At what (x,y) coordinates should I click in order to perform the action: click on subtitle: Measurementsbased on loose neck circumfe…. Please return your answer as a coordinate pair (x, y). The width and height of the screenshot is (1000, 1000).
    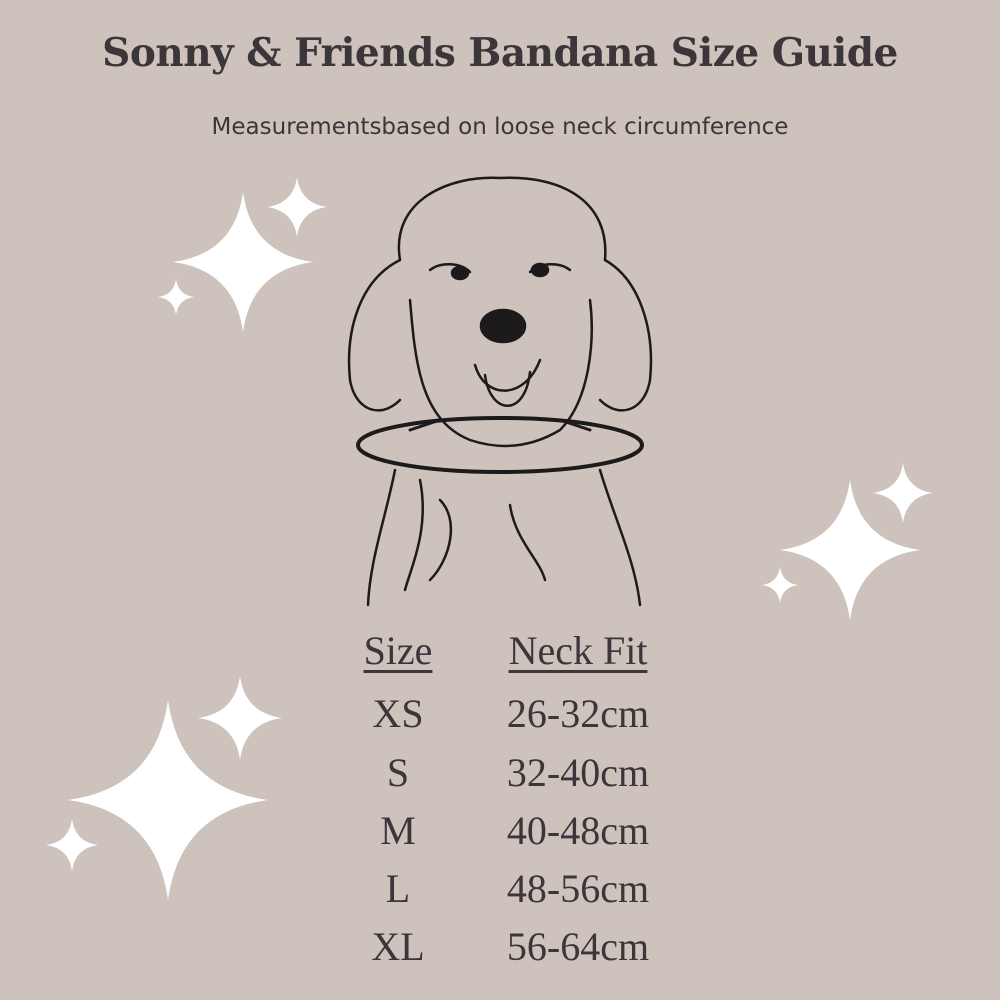
    Looking at the image, I should click on (500, 127).